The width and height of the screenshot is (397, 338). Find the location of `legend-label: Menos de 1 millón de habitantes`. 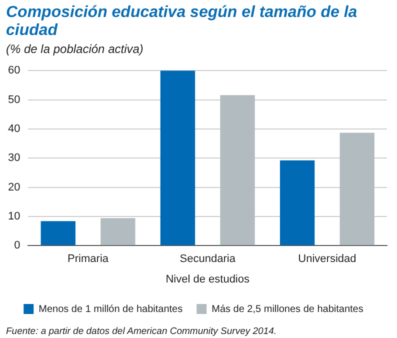

legend-label: Menos de 1 millón de habitantes is located at coordinates (110, 309).